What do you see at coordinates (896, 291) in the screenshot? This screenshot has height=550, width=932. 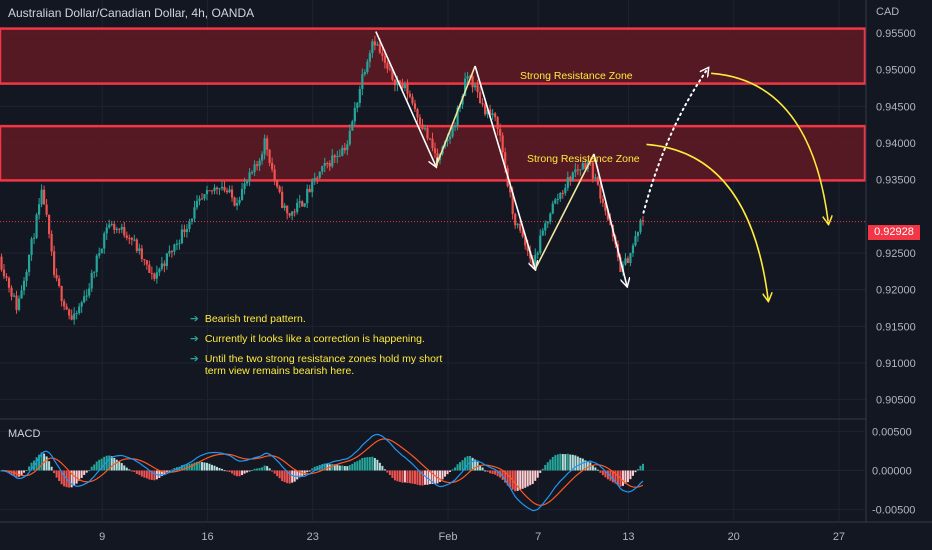 I see `price-tick-label: 0.92000` at bounding box center [896, 291].